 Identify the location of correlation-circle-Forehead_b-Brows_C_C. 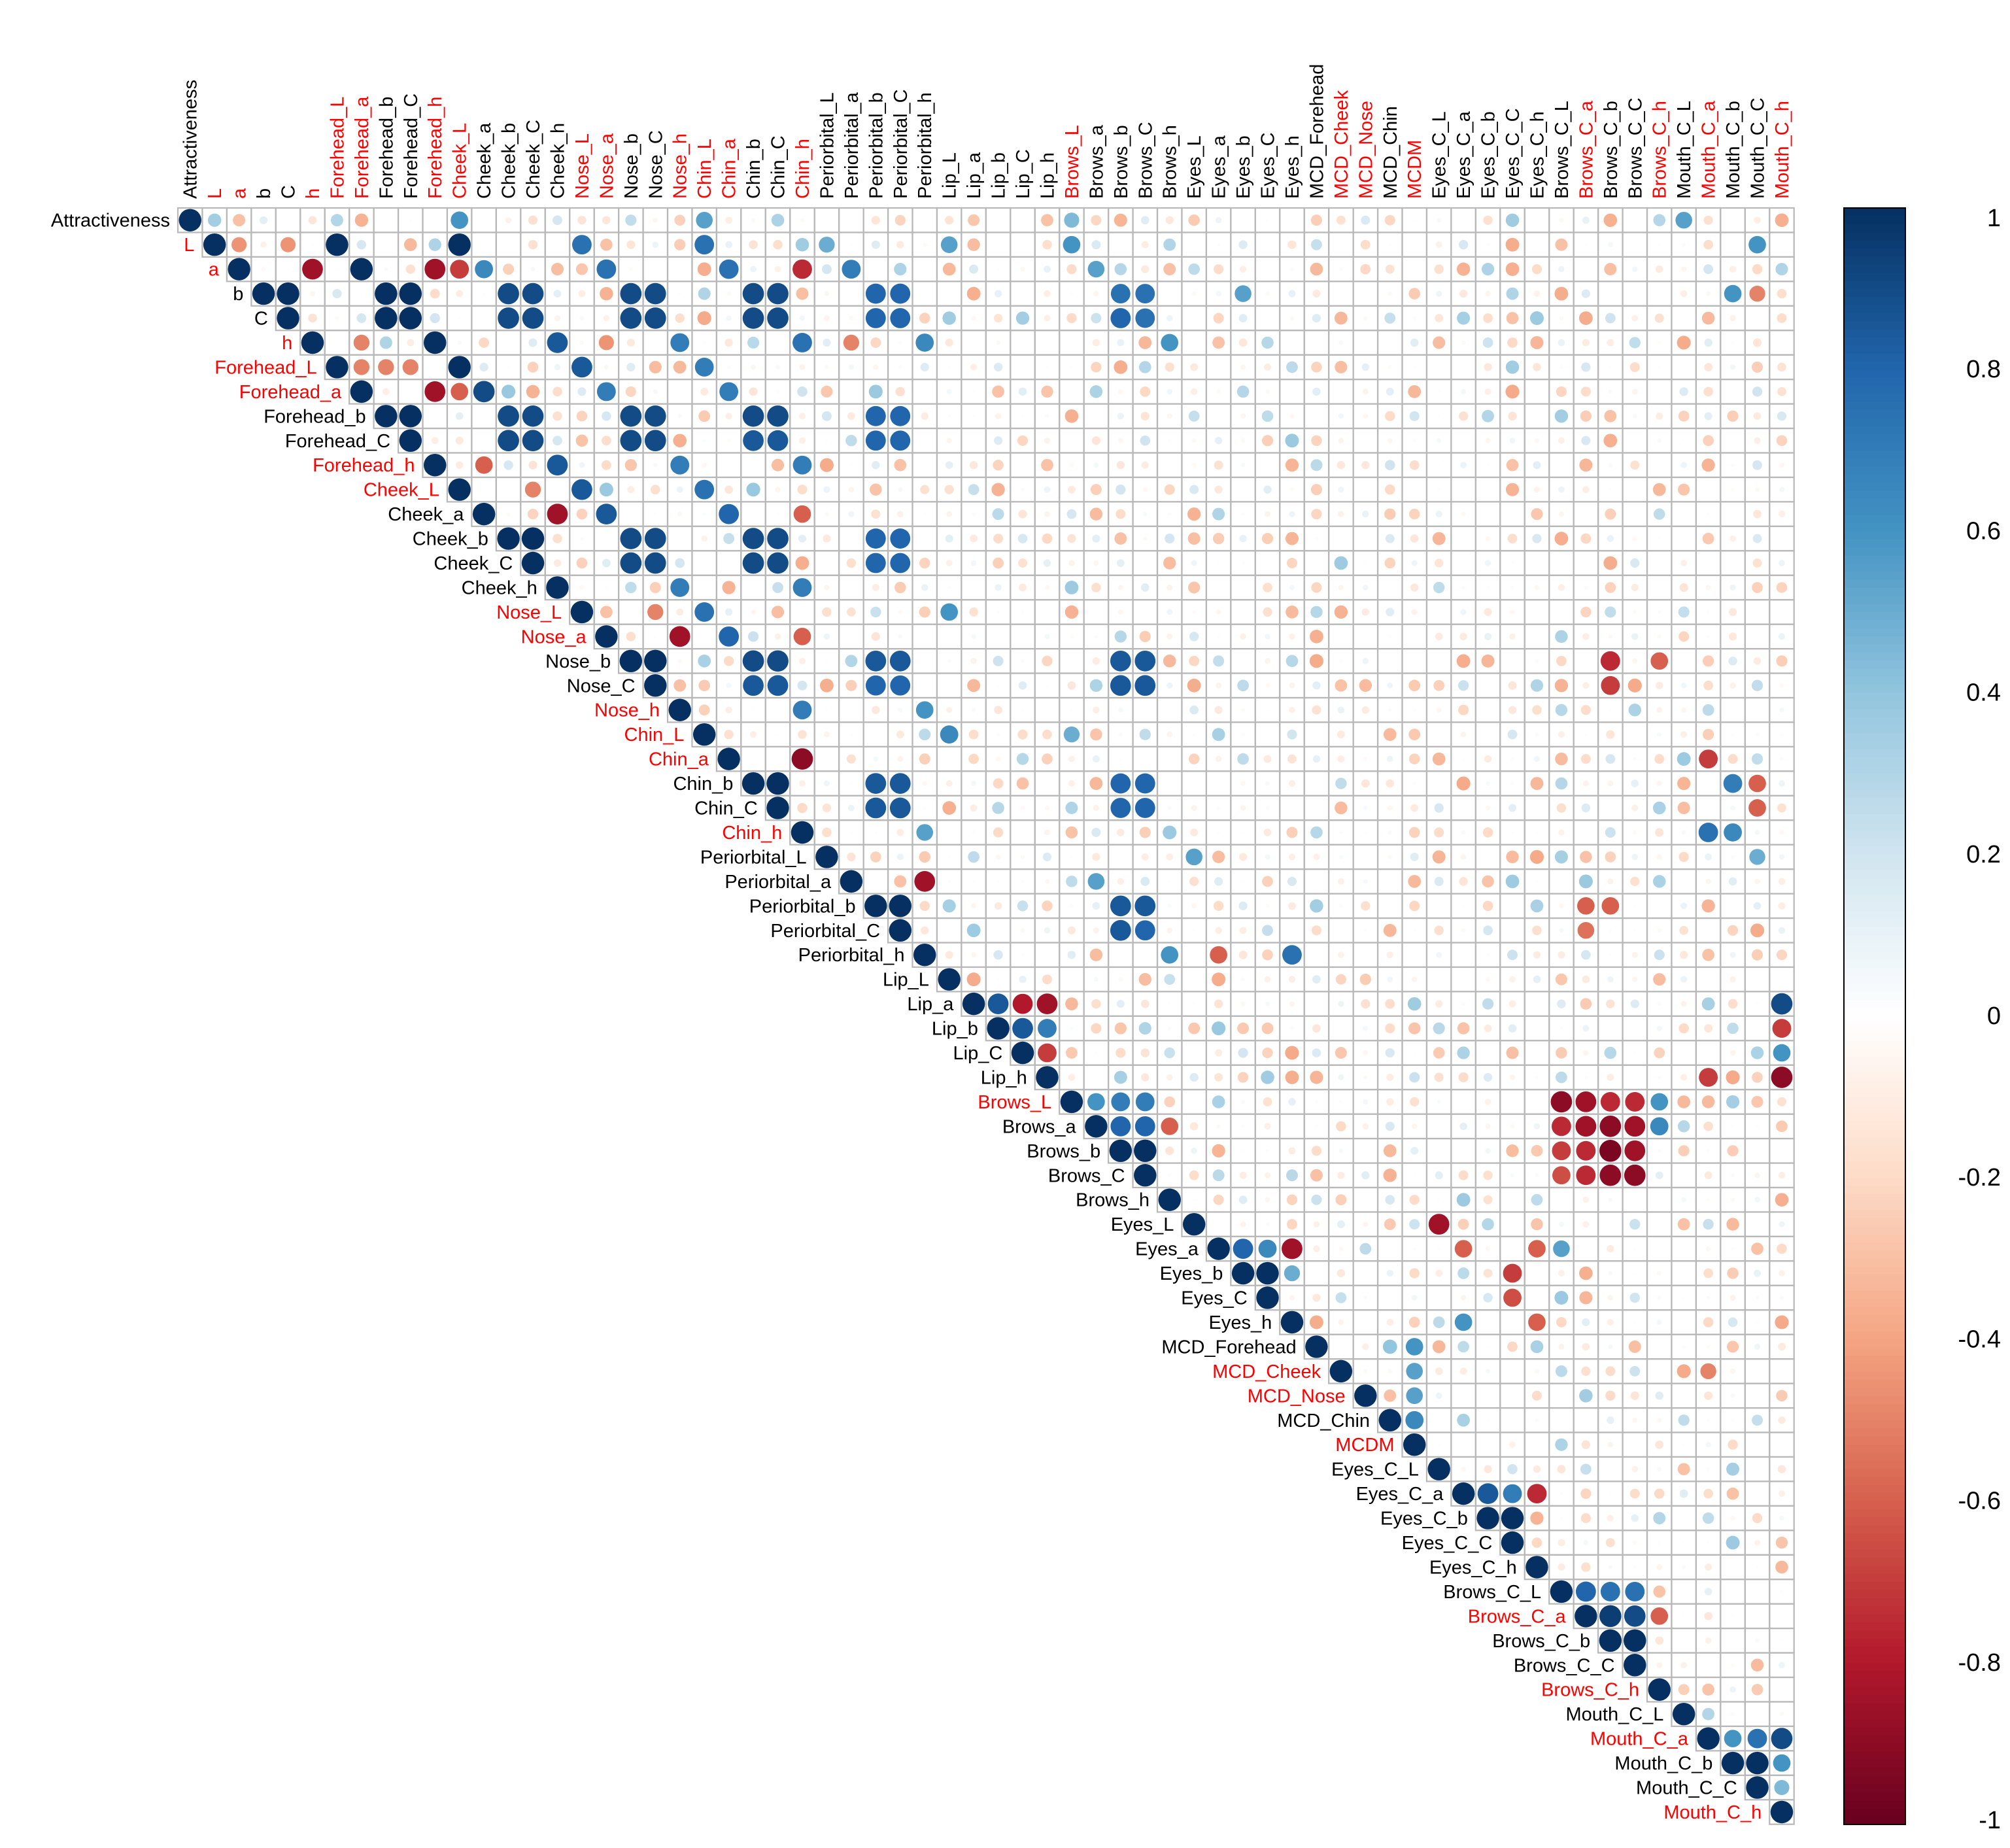
(1634, 416).